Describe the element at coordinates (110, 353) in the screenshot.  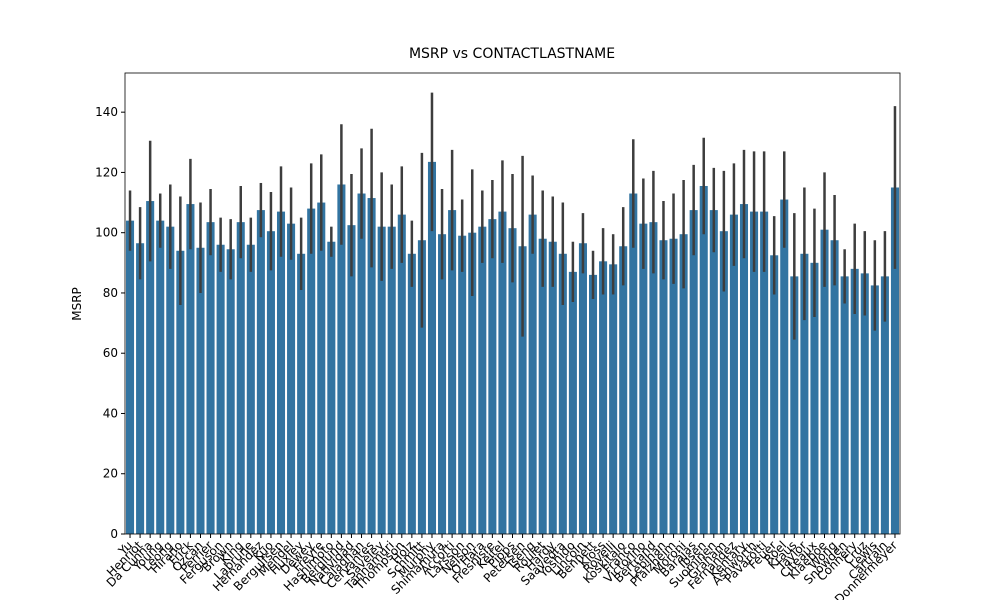
I see `y-tick-label: 60` at that location.